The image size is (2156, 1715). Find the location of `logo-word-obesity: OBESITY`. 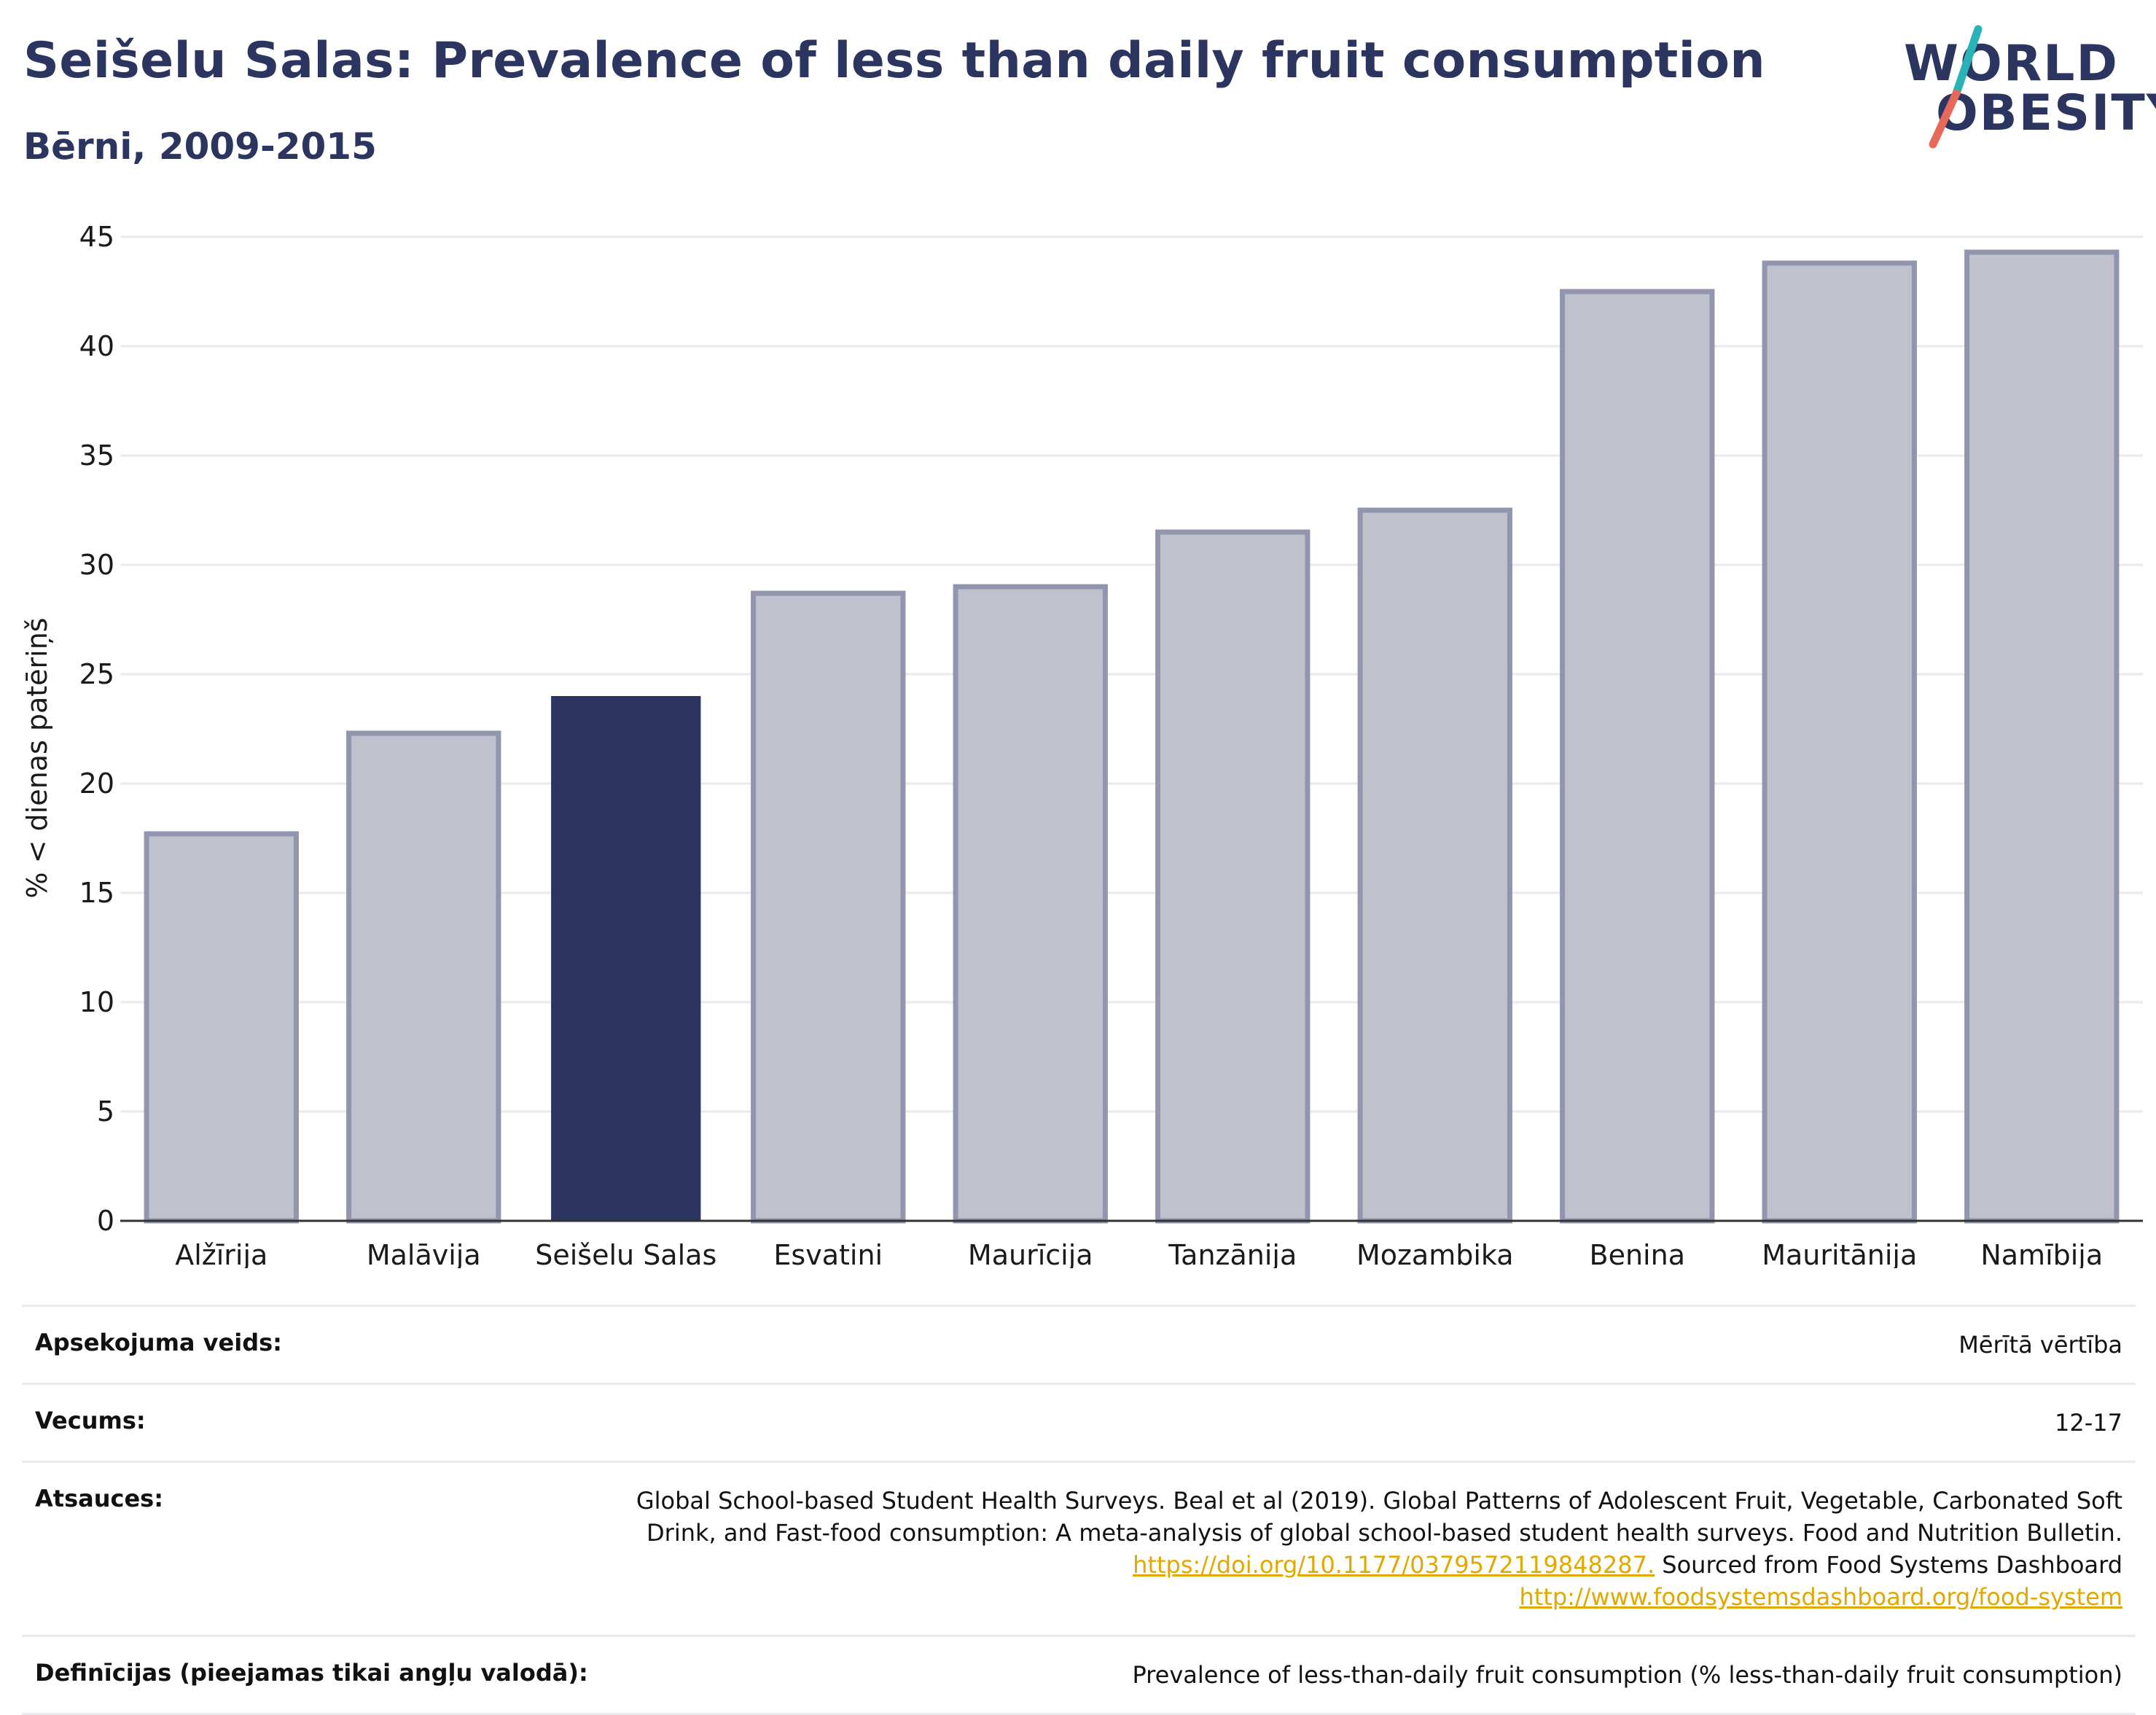

logo-word-obesity: OBESITY is located at coordinates (2046, 113).